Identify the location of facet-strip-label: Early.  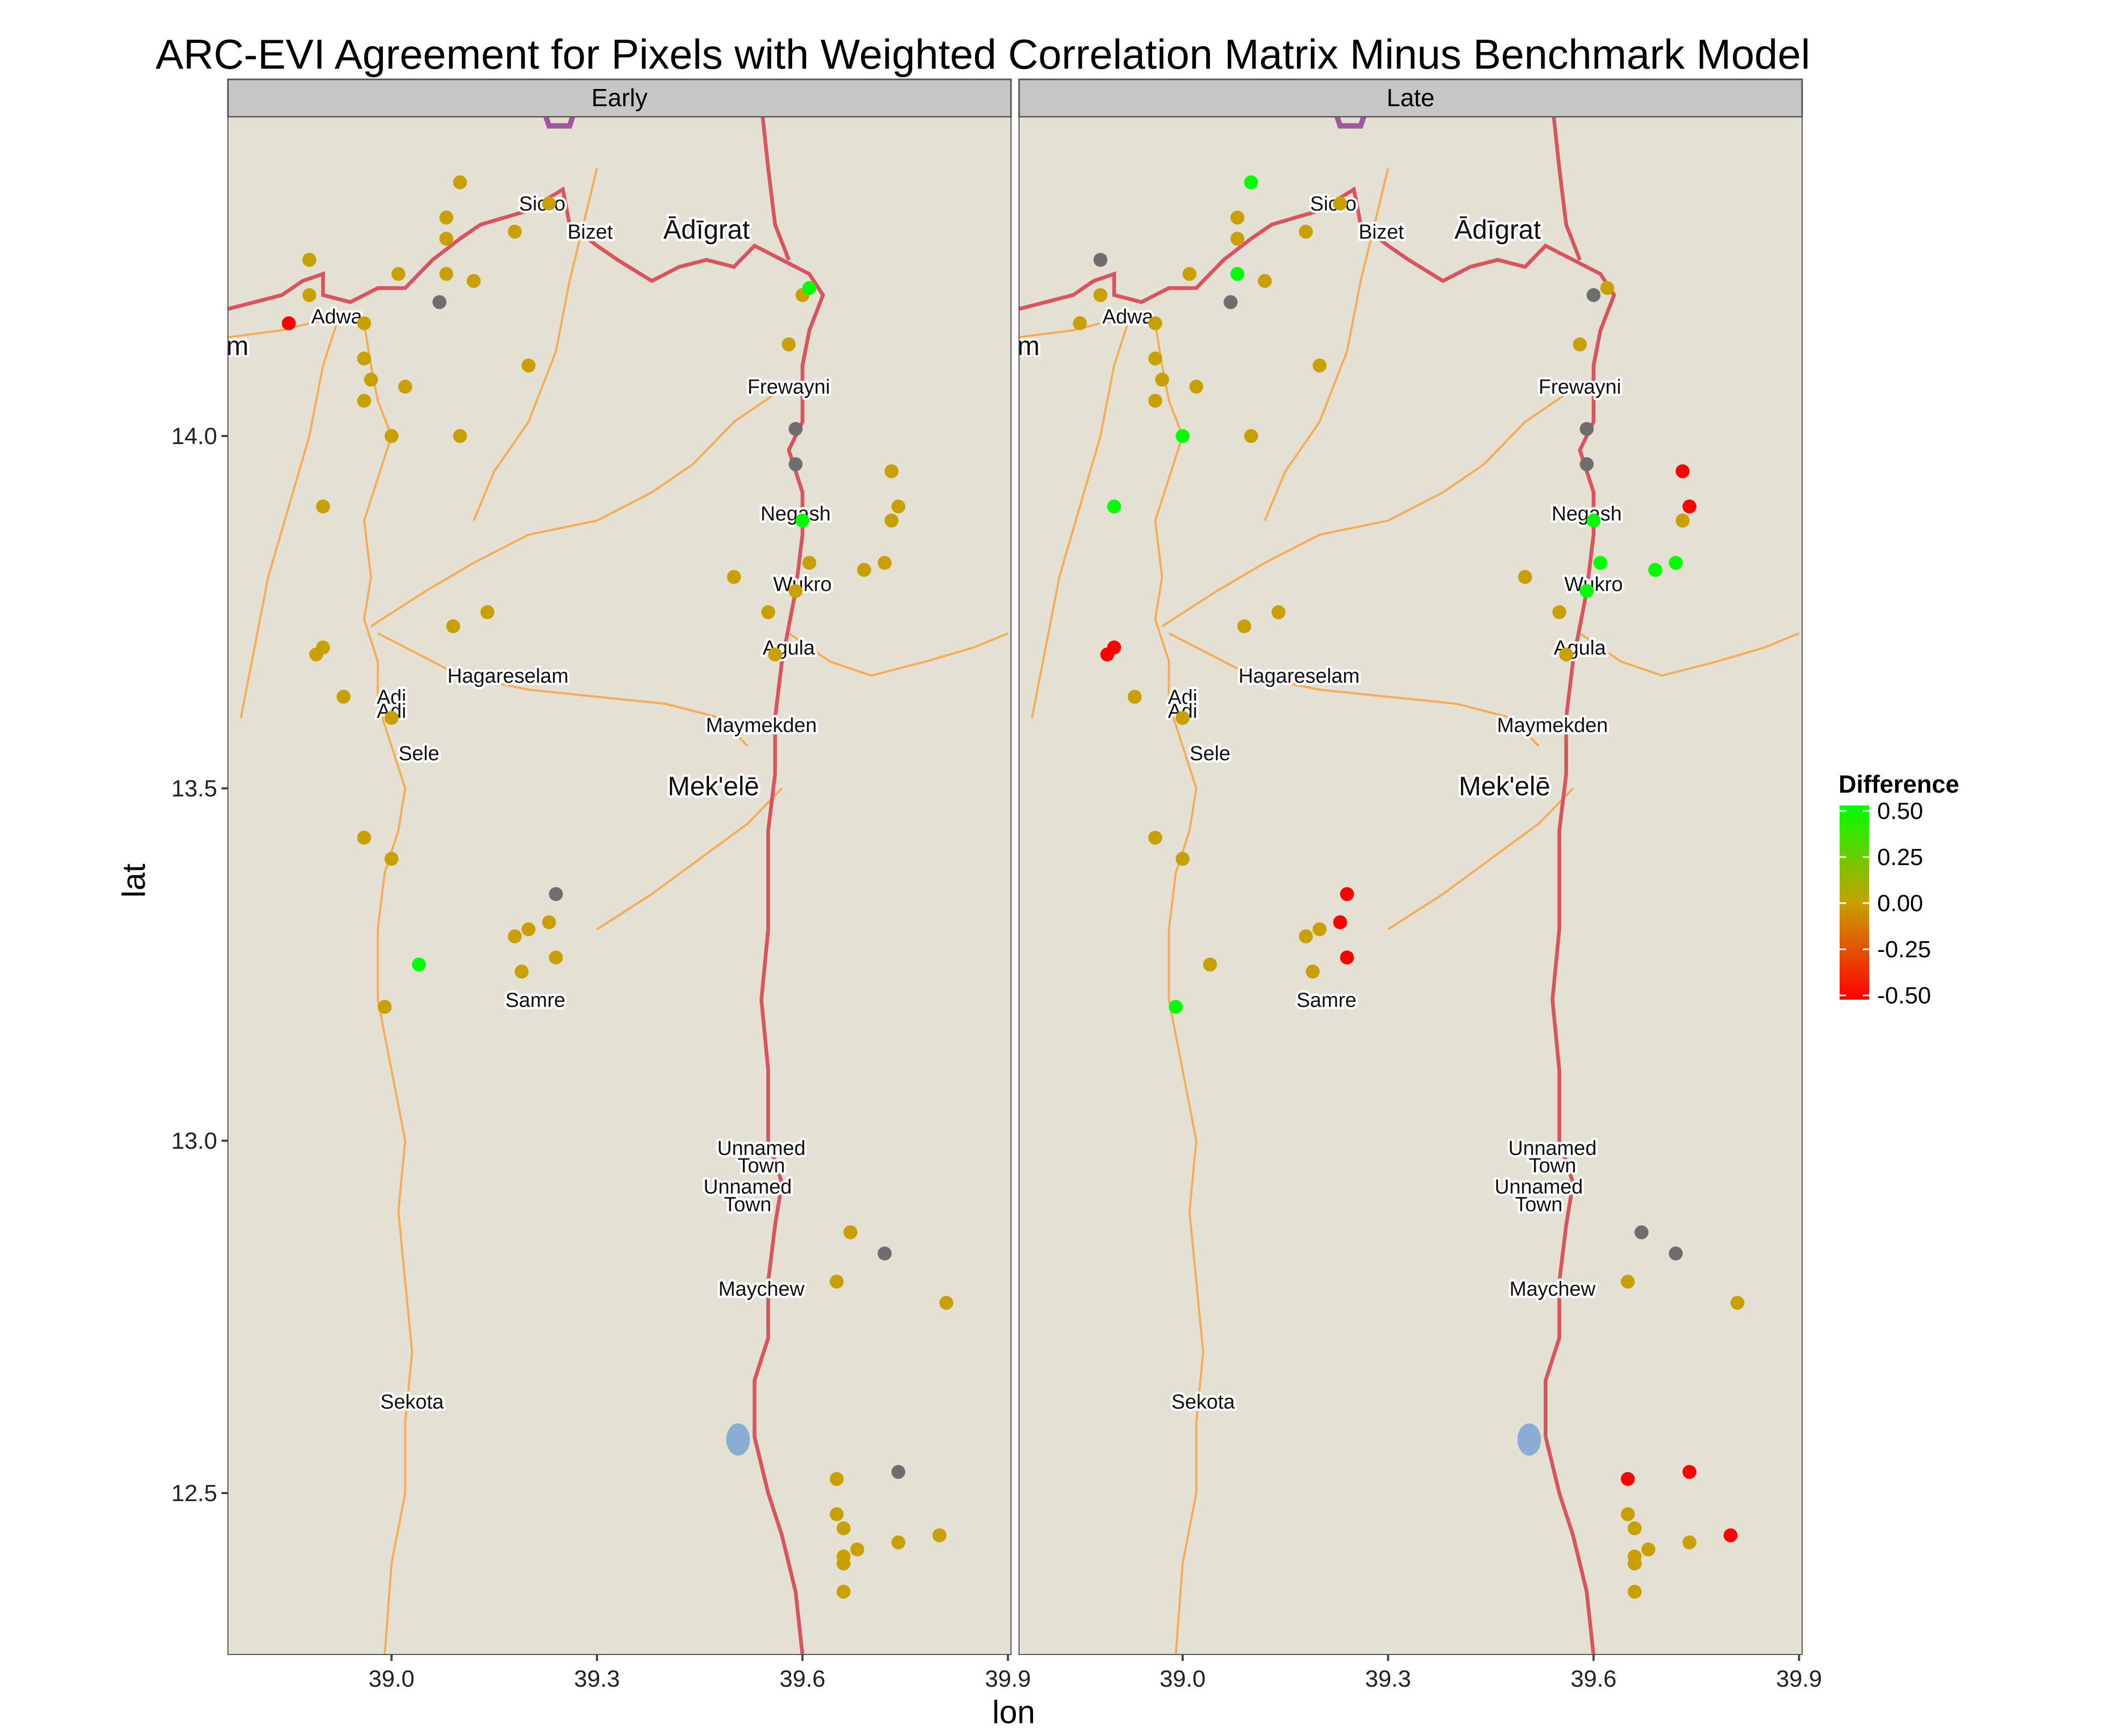
(620, 98).